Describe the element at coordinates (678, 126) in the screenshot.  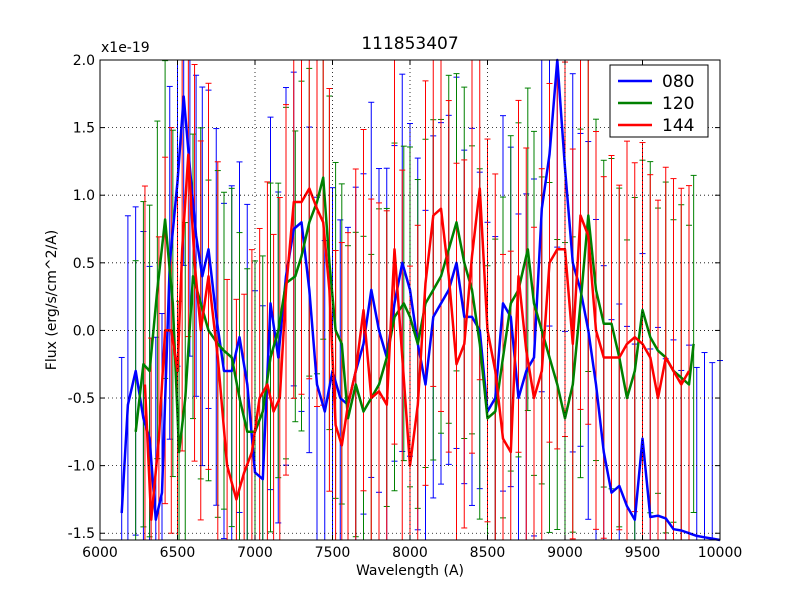
I see `legend-label-144: 144` at that location.